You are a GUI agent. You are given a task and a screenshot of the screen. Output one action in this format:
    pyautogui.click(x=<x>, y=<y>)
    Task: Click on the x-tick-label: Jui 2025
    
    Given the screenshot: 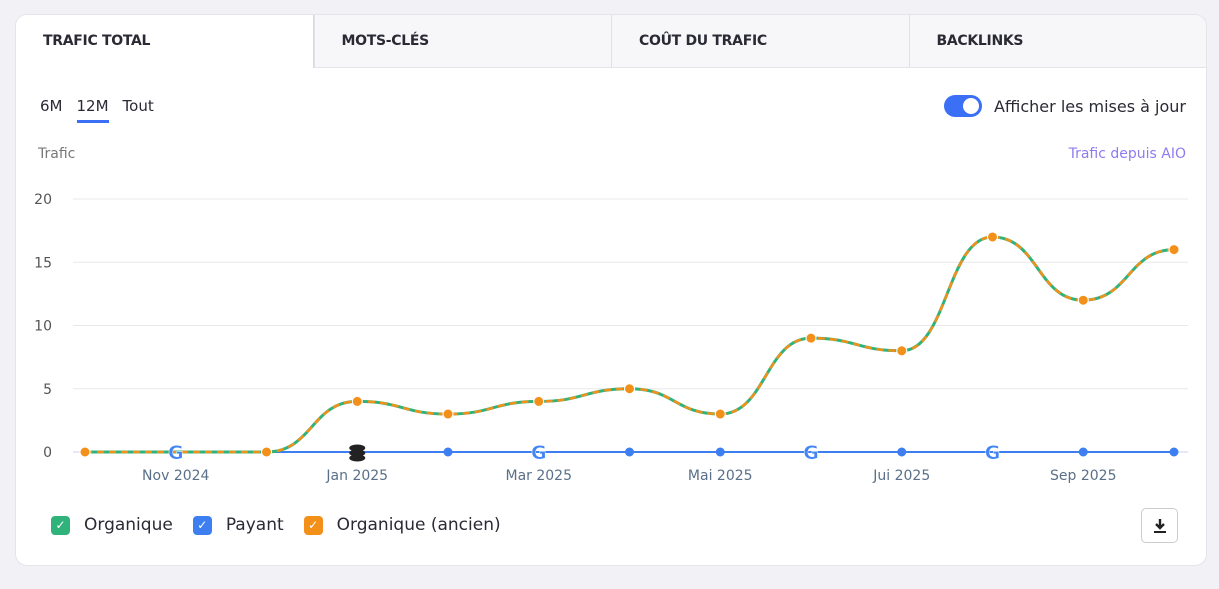 What is the action you would take?
    pyautogui.click(x=901, y=476)
    